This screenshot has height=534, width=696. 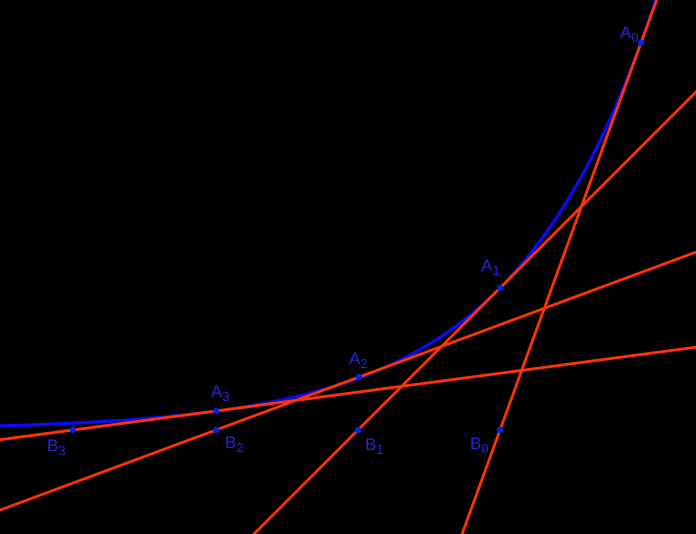 I want to click on point-B1, so click(x=358, y=430).